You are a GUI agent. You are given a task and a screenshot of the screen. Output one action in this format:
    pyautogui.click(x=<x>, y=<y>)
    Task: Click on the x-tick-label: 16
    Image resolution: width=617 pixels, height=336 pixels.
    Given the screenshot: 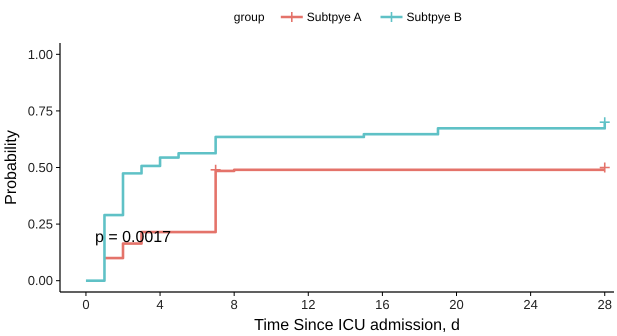 What is the action you would take?
    pyautogui.click(x=382, y=304)
    